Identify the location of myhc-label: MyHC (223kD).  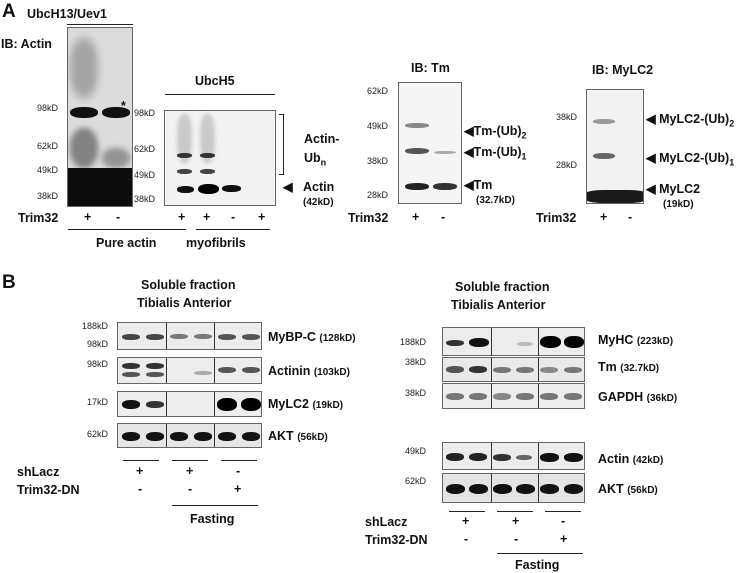
(636, 340).